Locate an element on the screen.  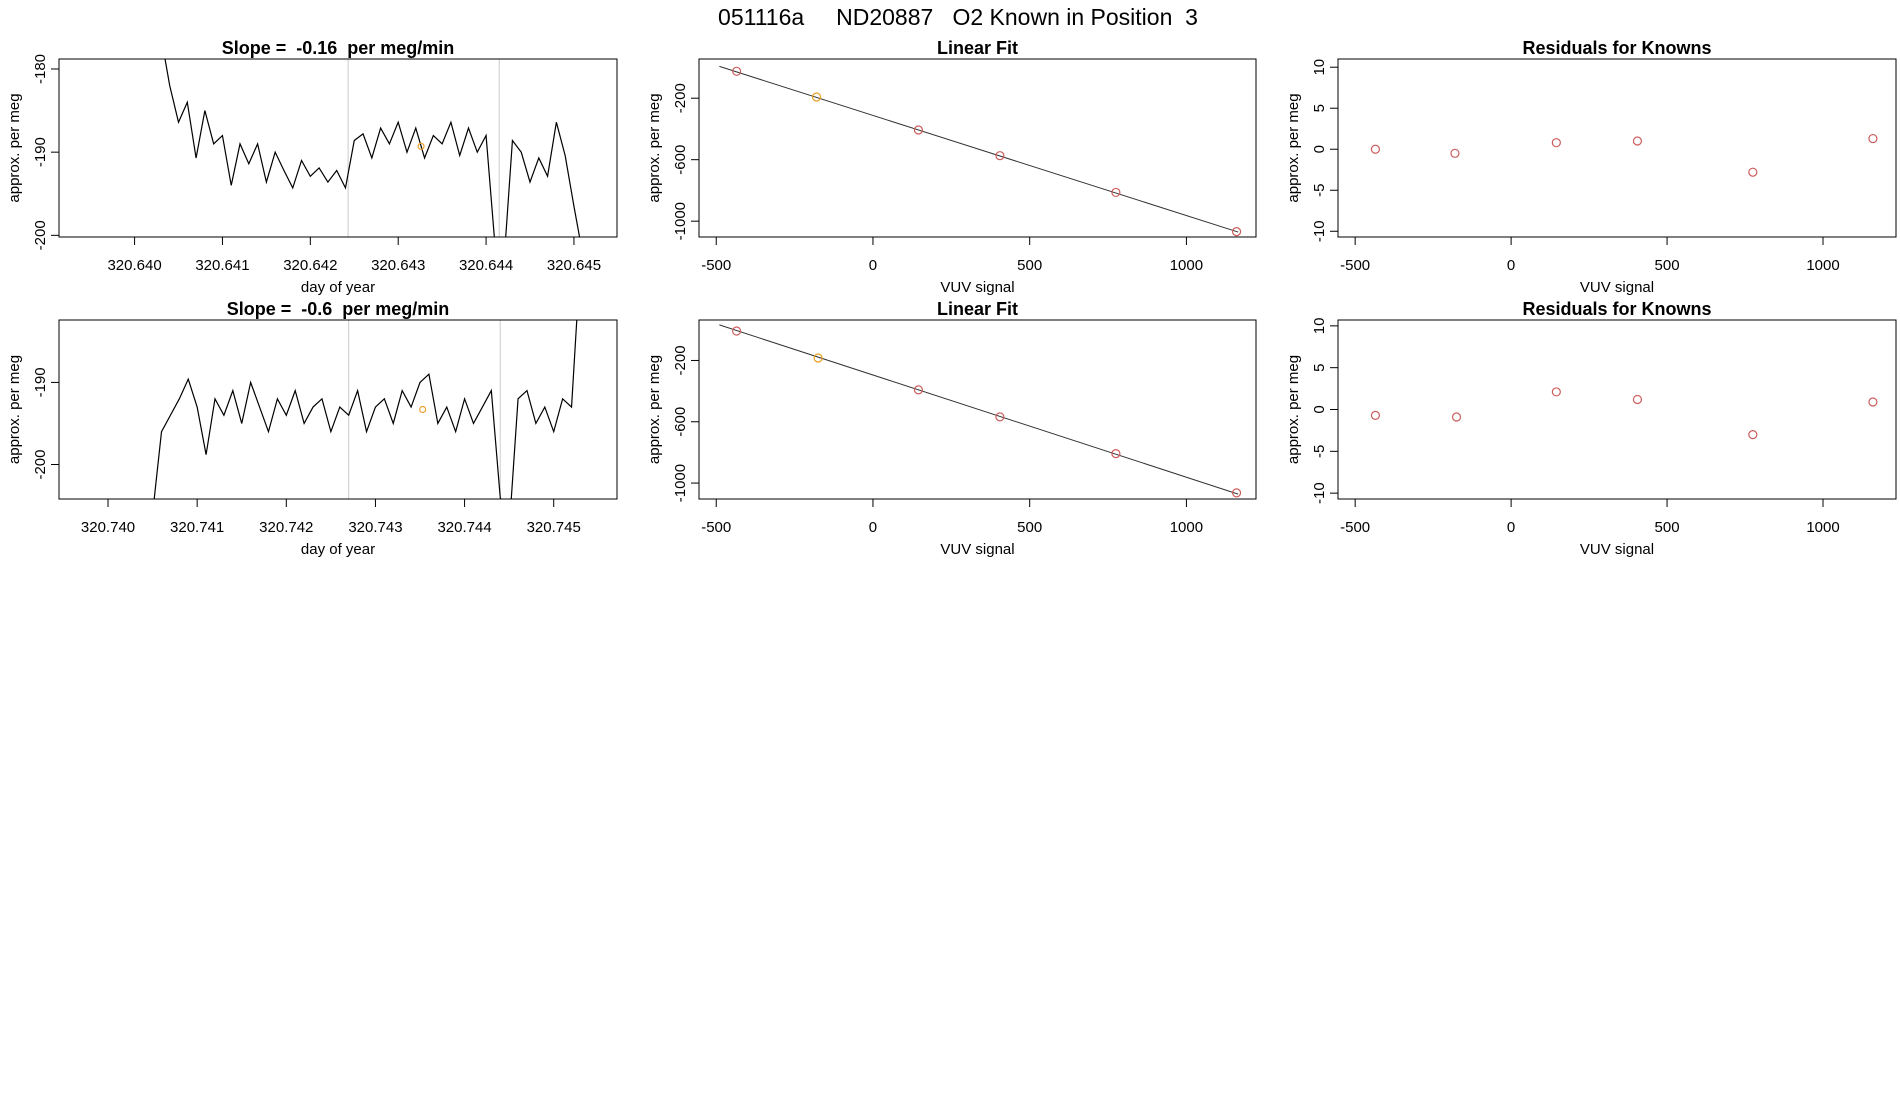
chart-title: Slope = -0.16 per meg/min is located at coordinates (338, 48).